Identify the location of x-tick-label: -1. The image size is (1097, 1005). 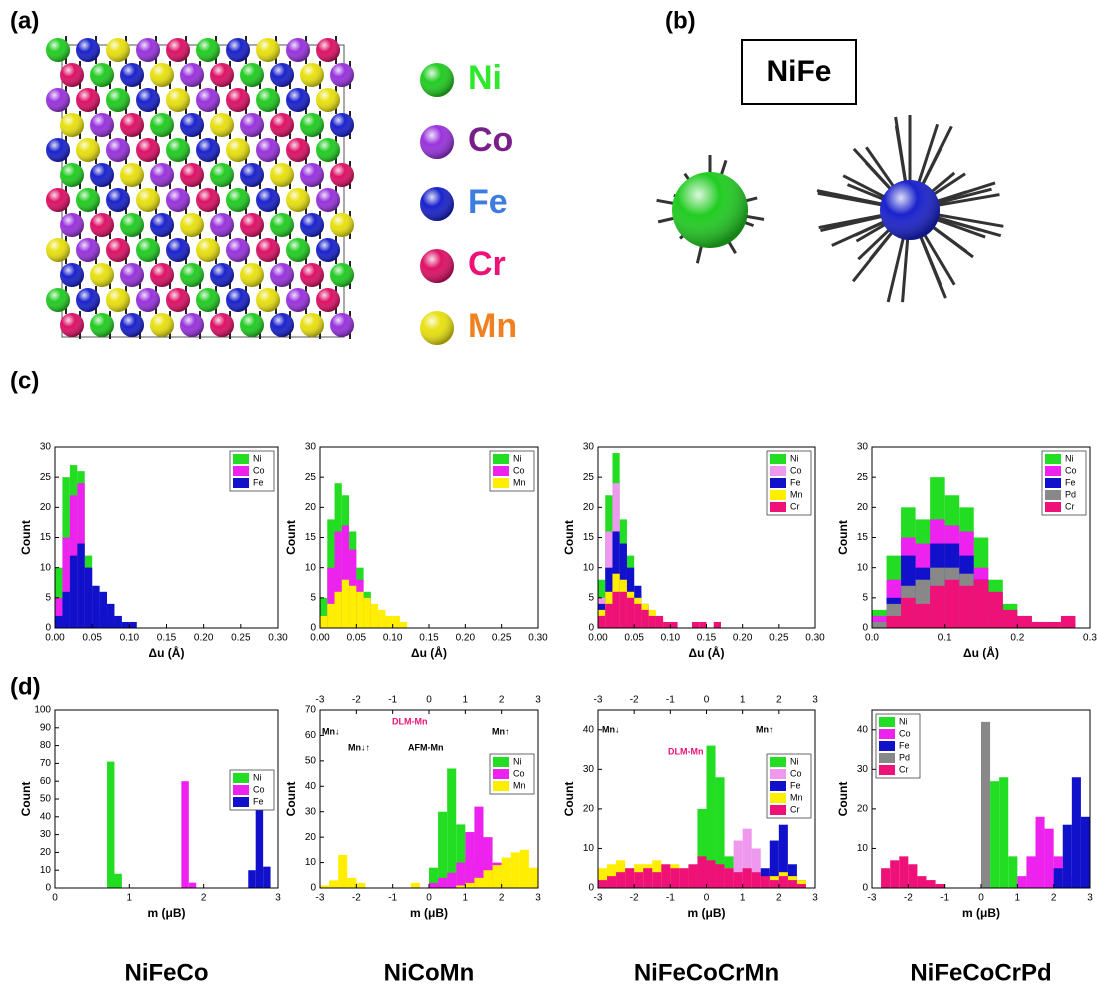
(392, 898).